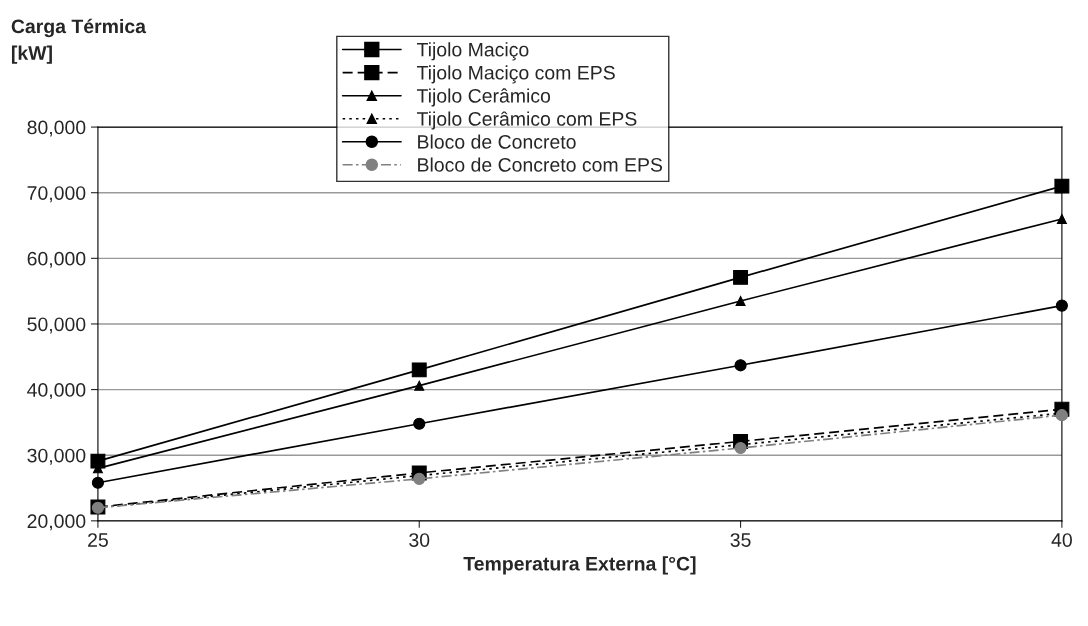  Describe the element at coordinates (56, 522) in the screenshot. I see `y-tick-label: 20,000` at that location.